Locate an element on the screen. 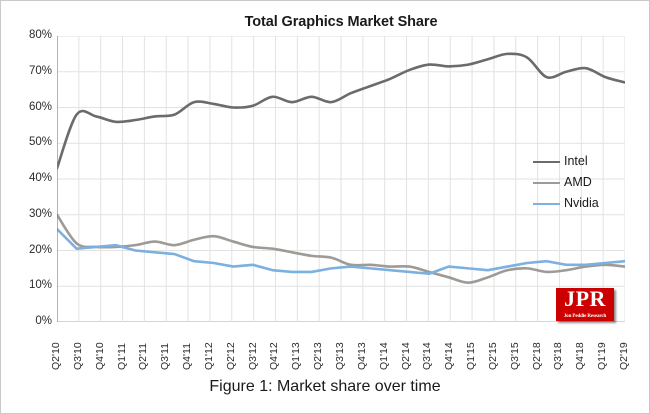 Image resolution: width=650 pixels, height=414 pixels. y-tick-label: 60% is located at coordinates (40, 106).